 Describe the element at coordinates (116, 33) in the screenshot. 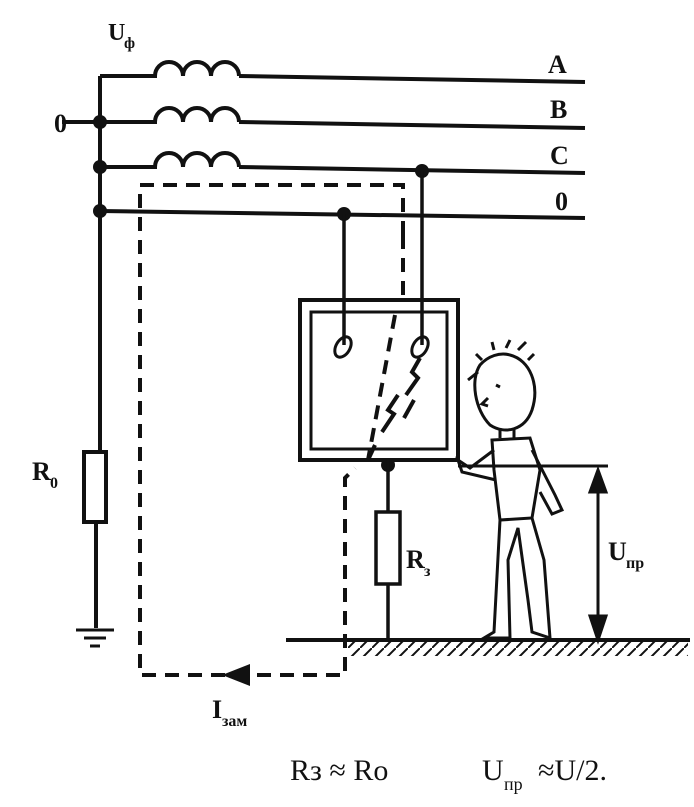

I see `label-phase-voltage: U` at that location.